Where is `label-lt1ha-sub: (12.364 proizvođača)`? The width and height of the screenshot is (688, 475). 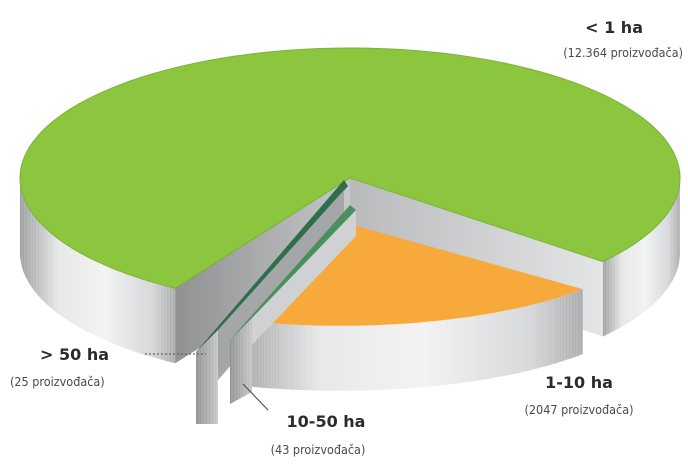
label-lt1ha-sub: (12.364 proizvođača) is located at coordinates (623, 52).